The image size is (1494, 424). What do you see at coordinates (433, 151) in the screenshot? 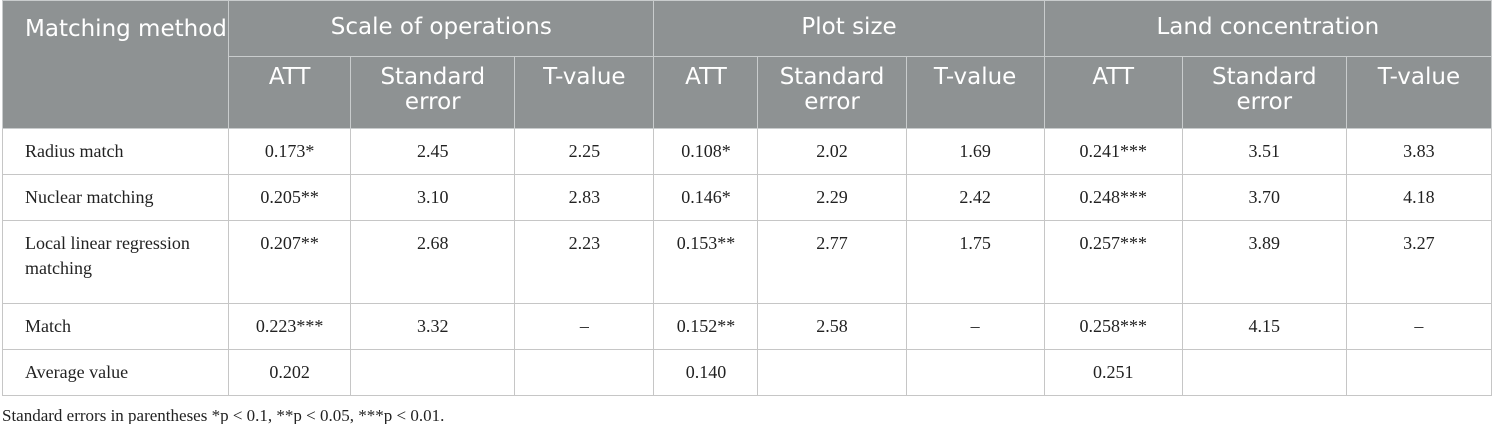
I see `table-cell: 2.45` at bounding box center [433, 151].